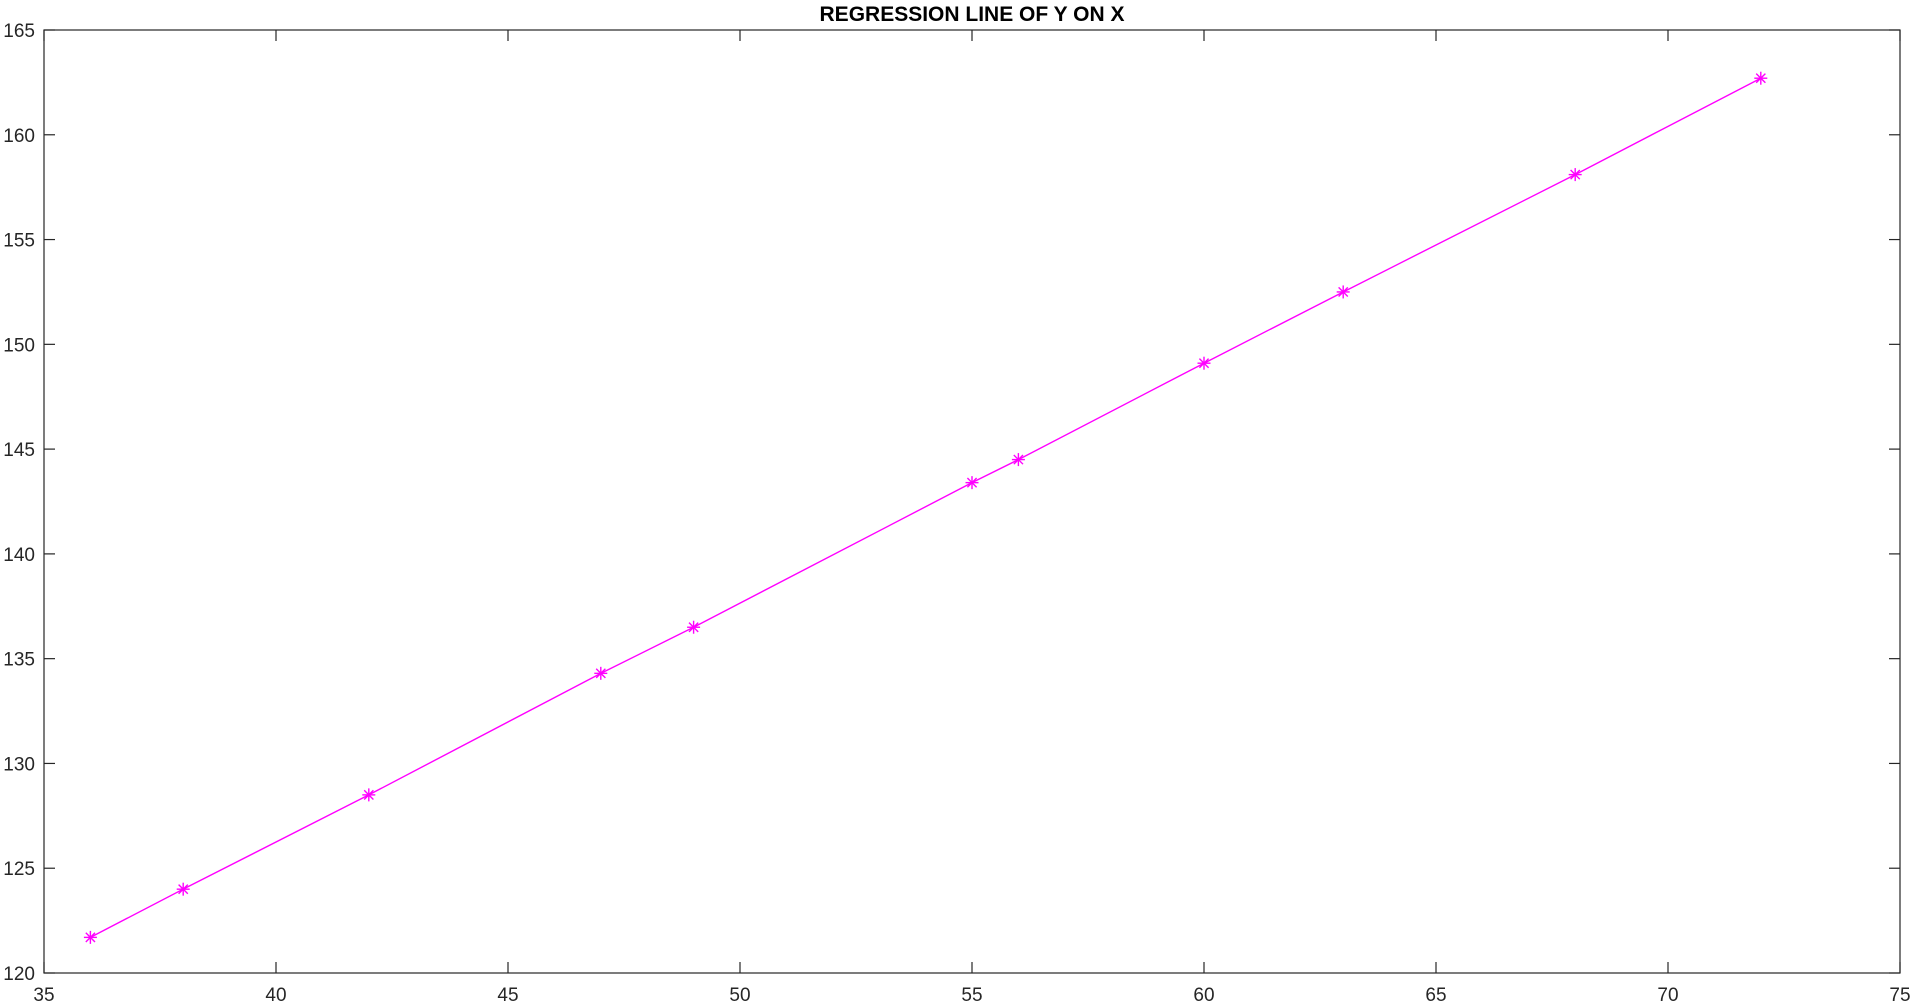  What do you see at coordinates (19, 345) in the screenshot?
I see `y-tick-label: 150` at bounding box center [19, 345].